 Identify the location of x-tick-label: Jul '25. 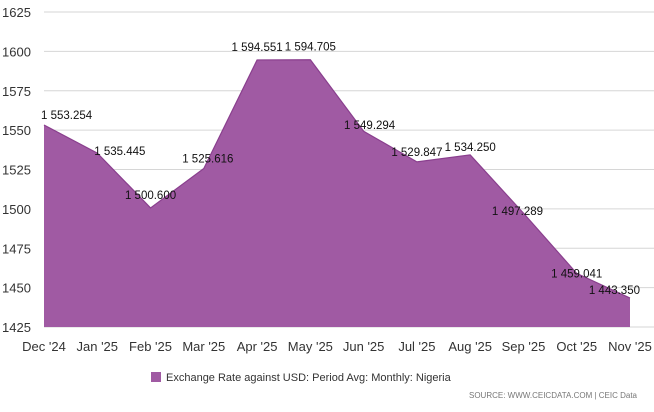
(416, 346).